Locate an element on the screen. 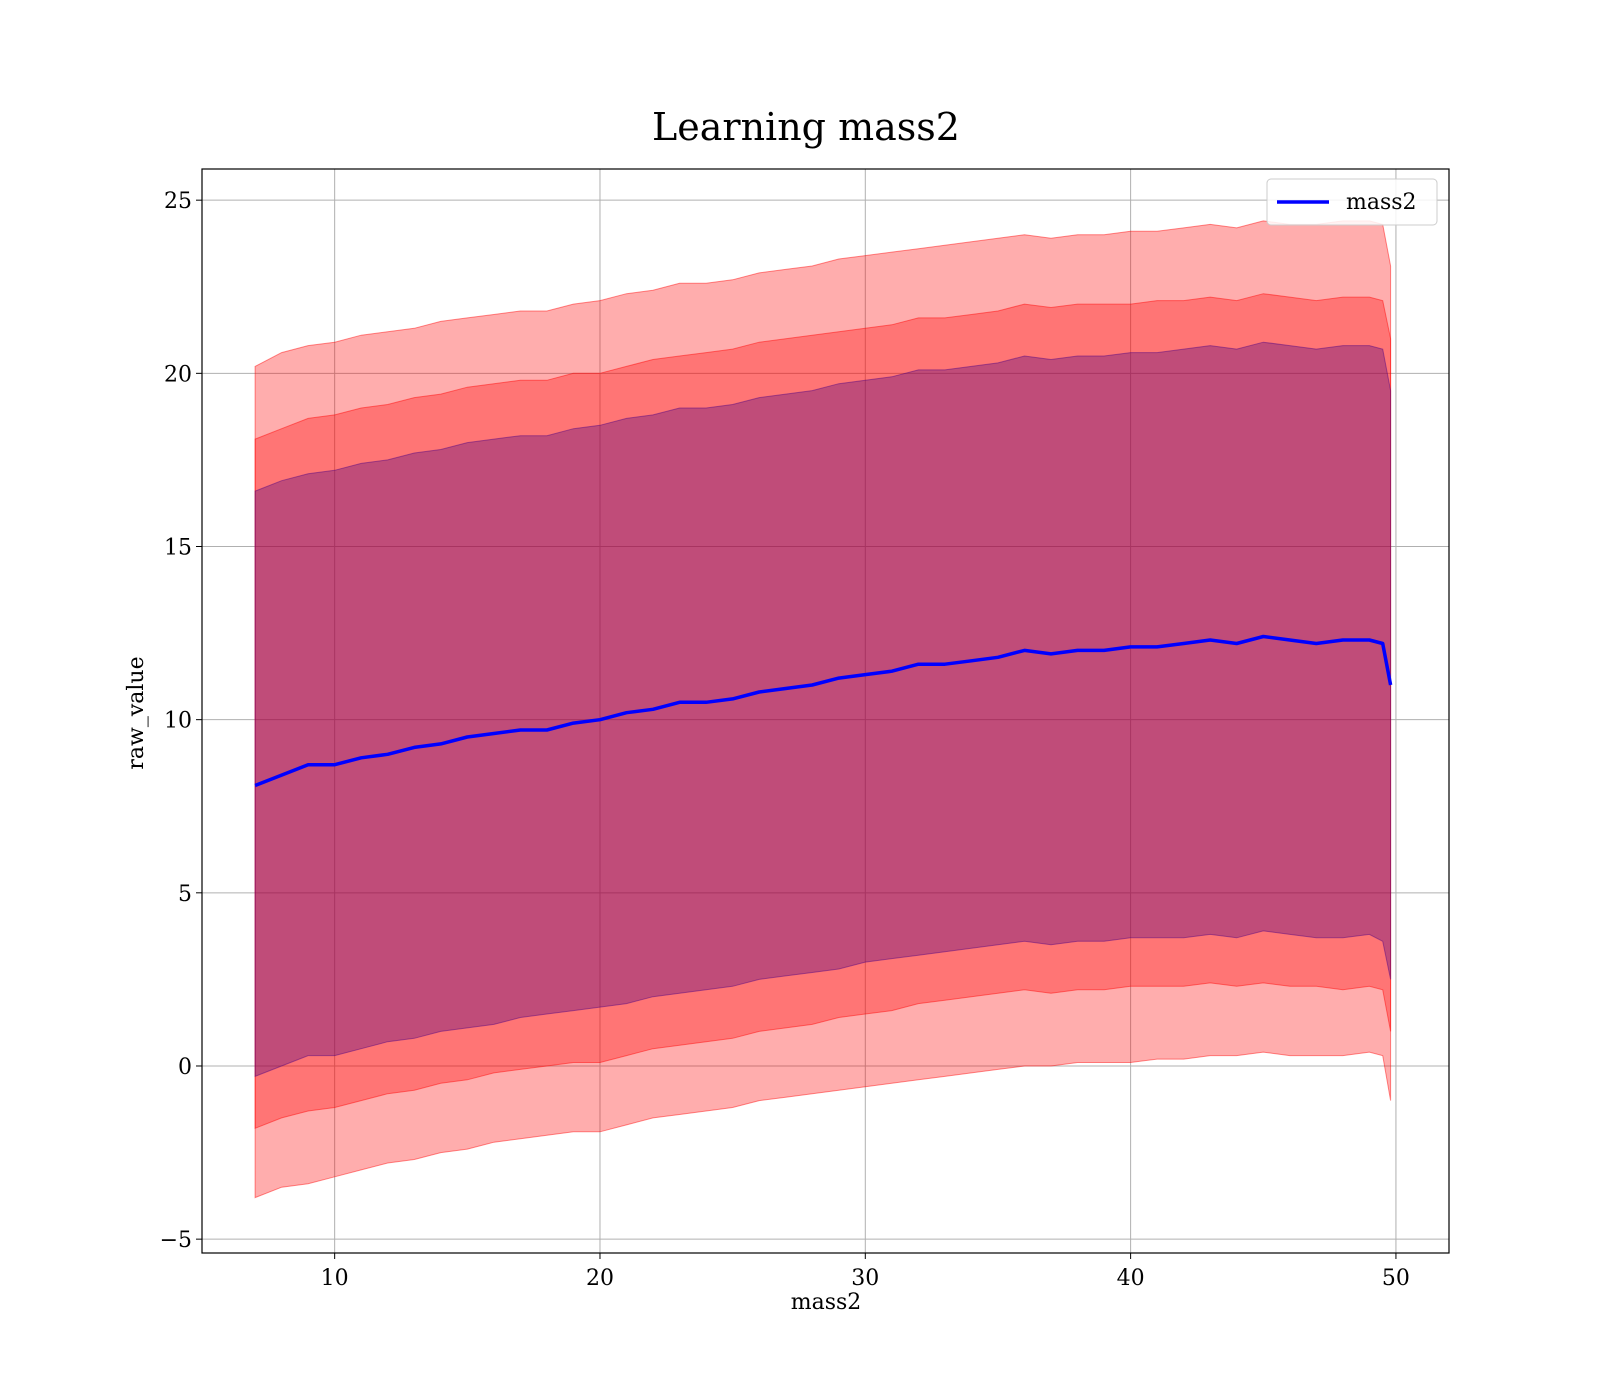 The height and width of the screenshot is (1400, 1600). y-axis-ticks: −5 0 5 10 15 20 25 is located at coordinates (181, 721).